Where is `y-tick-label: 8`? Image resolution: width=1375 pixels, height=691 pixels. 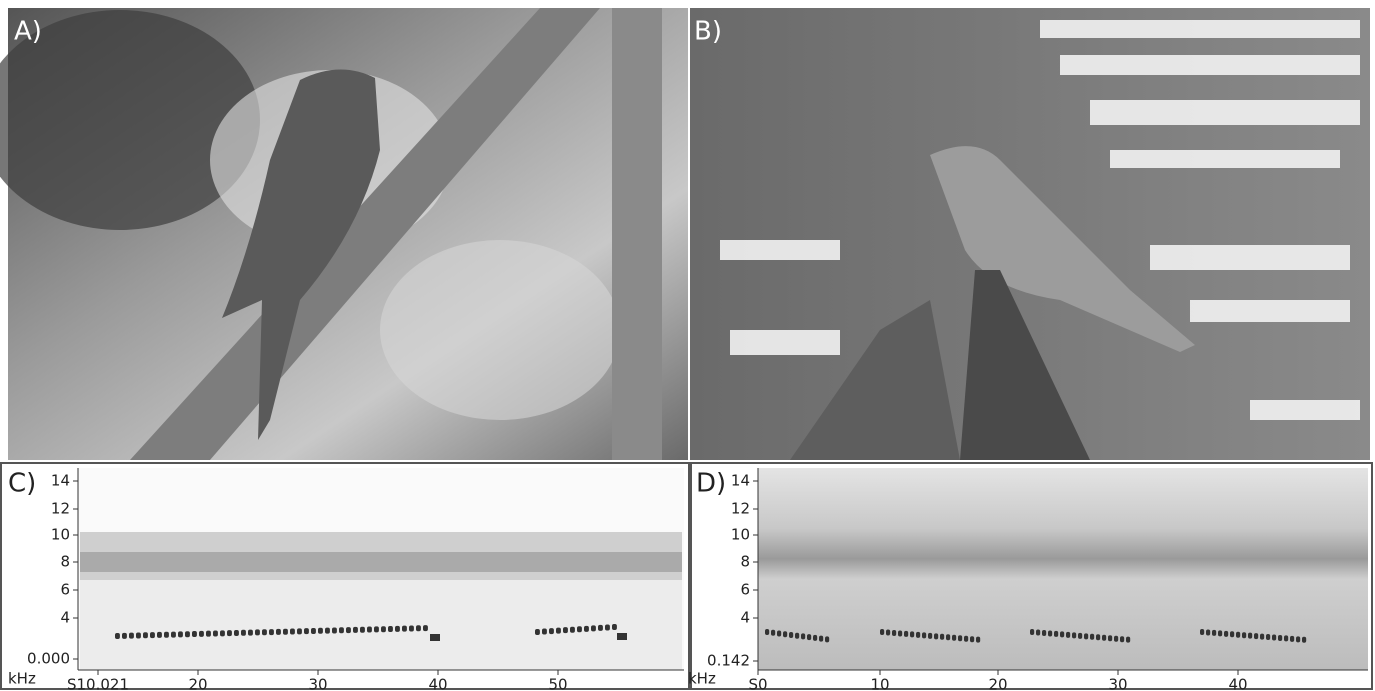 y-tick-label: 8 is located at coordinates (65, 562).